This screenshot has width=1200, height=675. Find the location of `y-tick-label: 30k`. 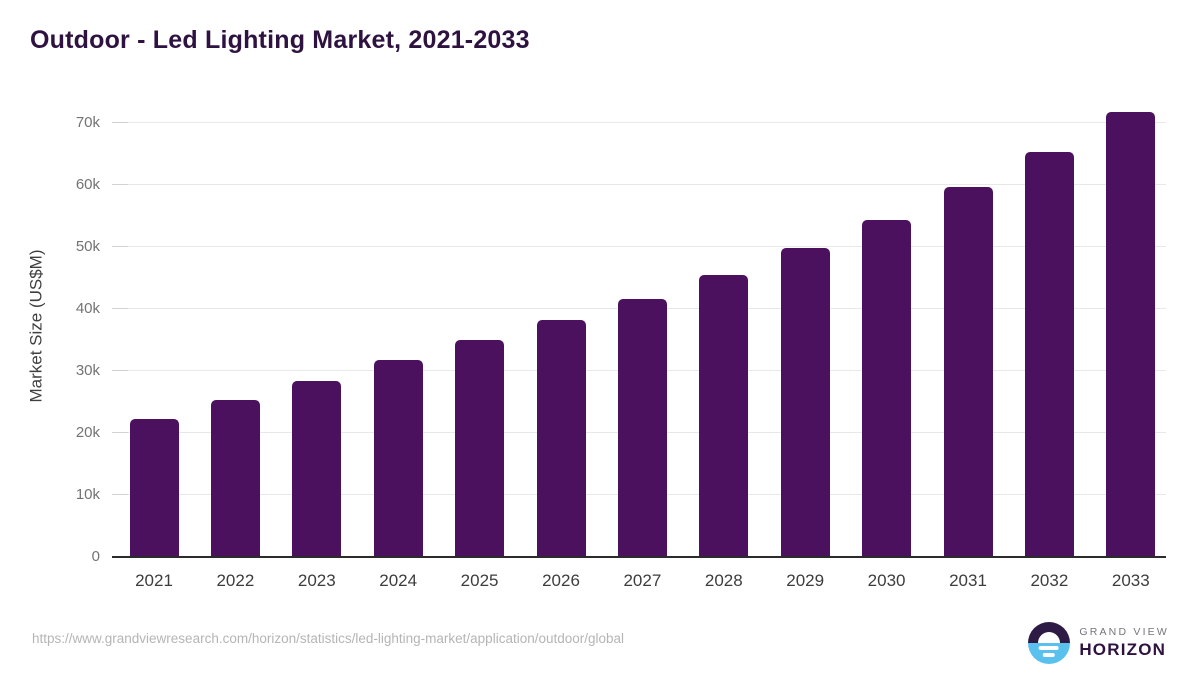

y-tick-label: 30k is located at coordinates (87, 370).